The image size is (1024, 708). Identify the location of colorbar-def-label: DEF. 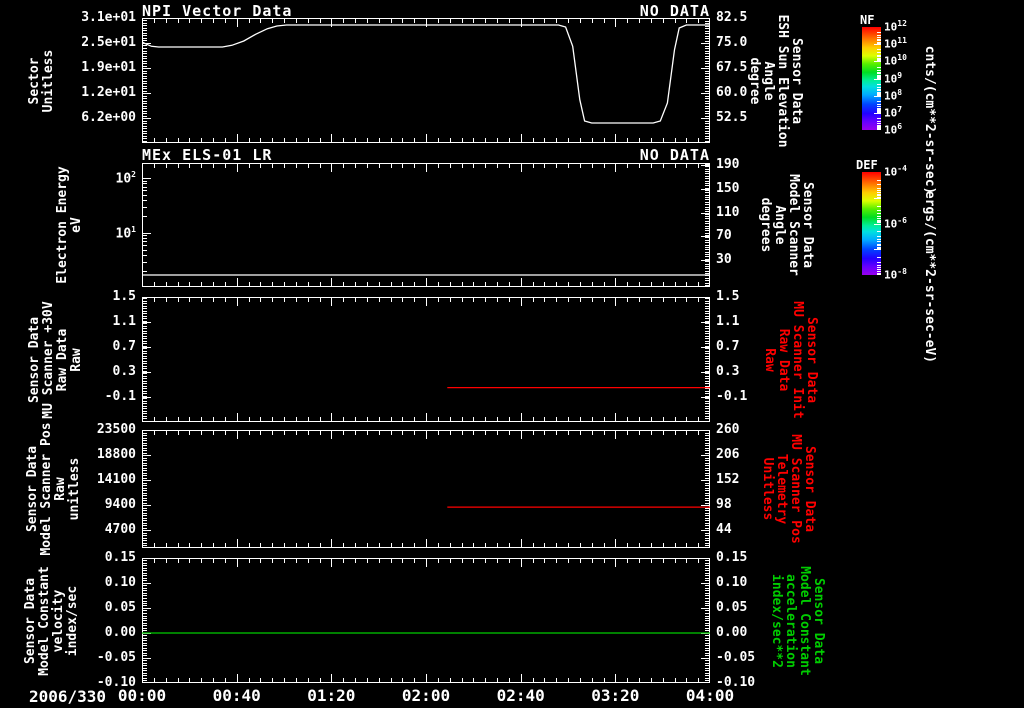
(867, 165).